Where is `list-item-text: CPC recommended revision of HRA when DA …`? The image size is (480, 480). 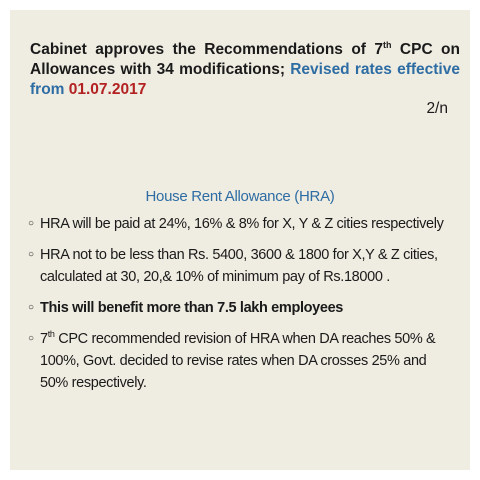 list-item-text: CPC recommended revision of HRA when DA … is located at coordinates (245, 339).